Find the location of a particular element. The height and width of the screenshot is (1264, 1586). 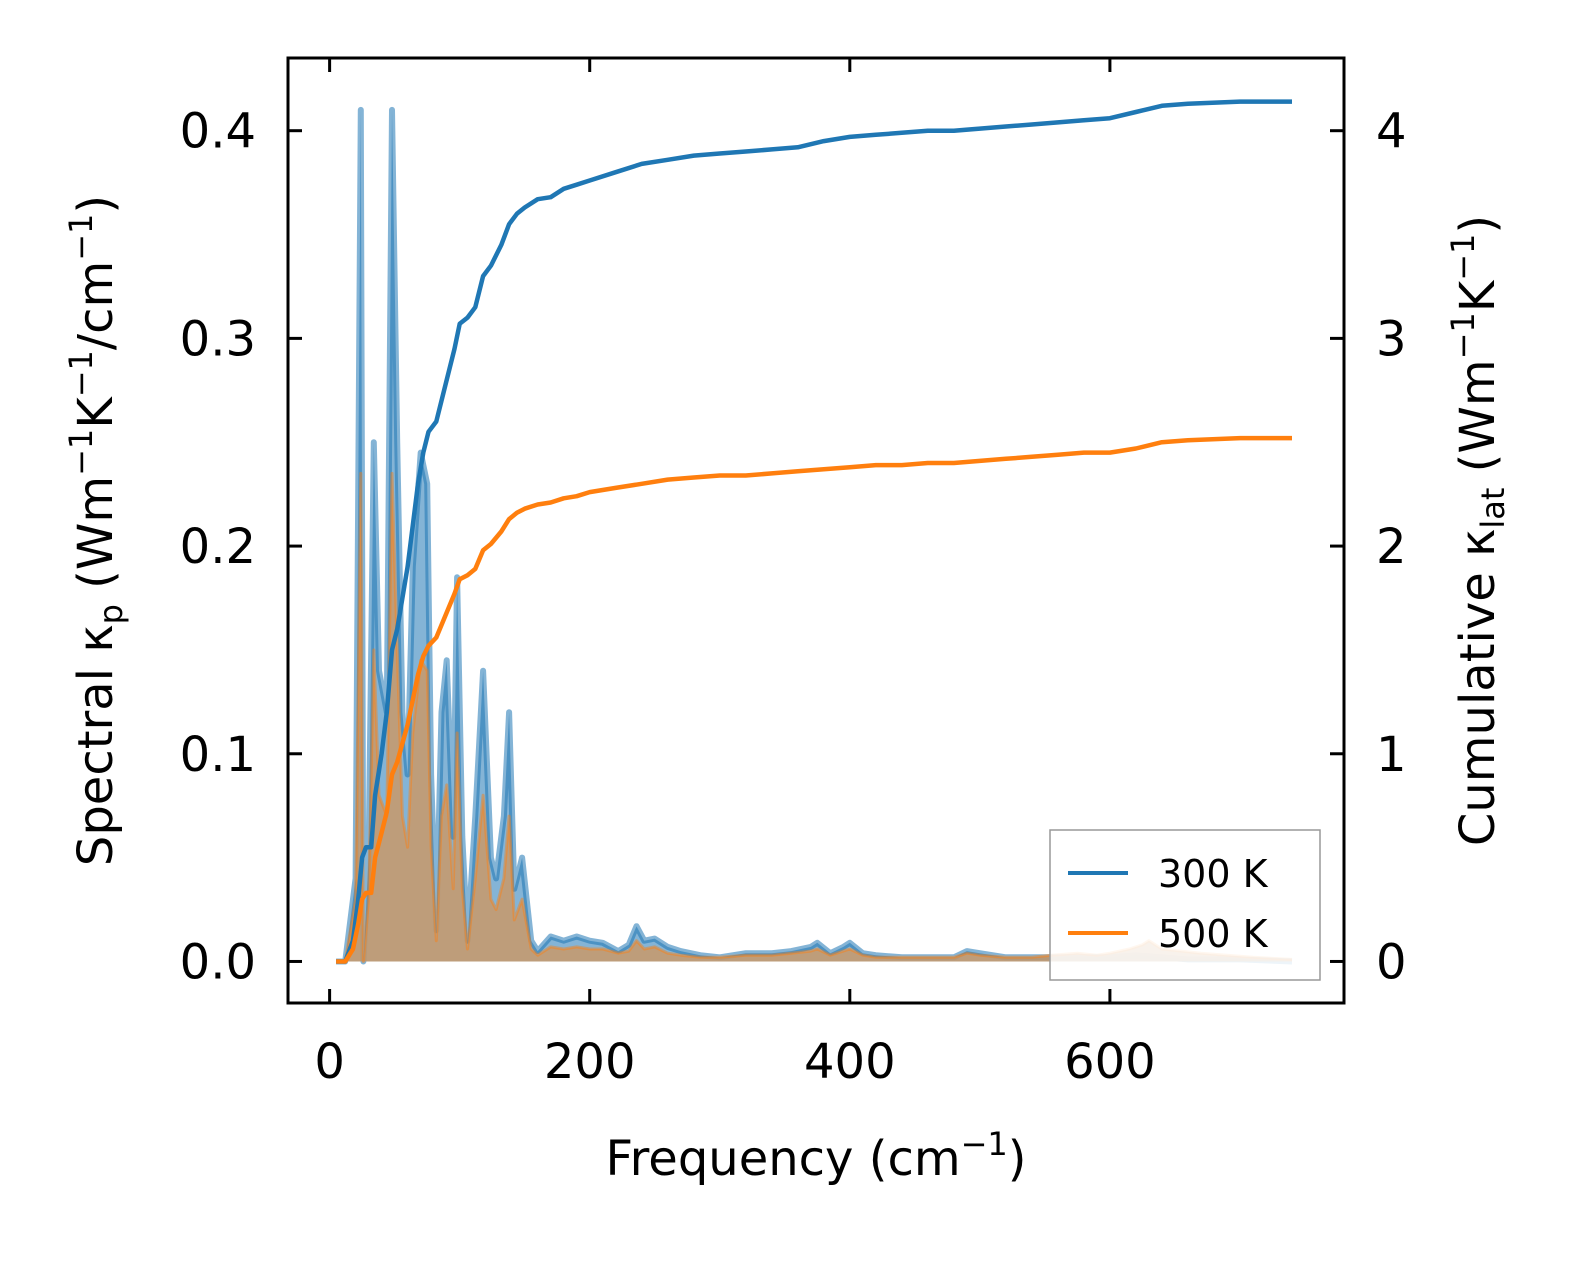

legend-box is located at coordinates (1185, 905).